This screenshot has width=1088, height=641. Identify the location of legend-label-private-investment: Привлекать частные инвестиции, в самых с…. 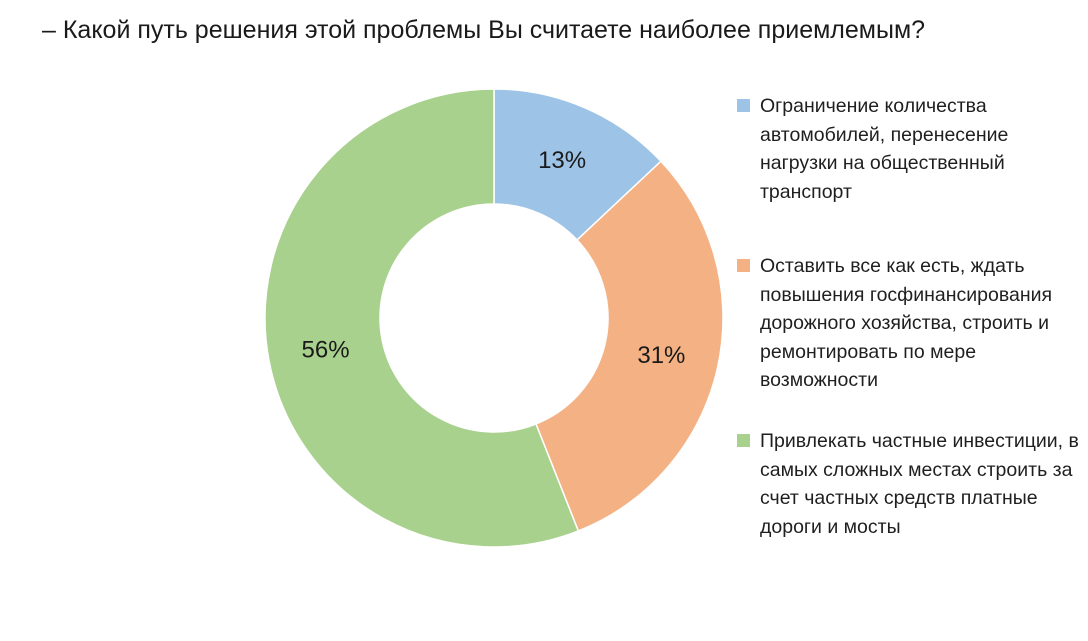
(919, 484).